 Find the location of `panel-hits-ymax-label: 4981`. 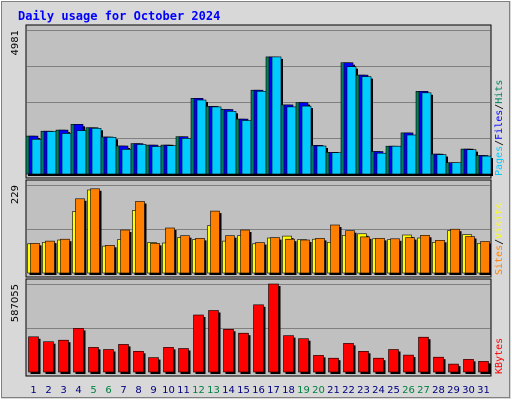

panel-hits-ymax-label: 4981 is located at coordinates (15, 42).